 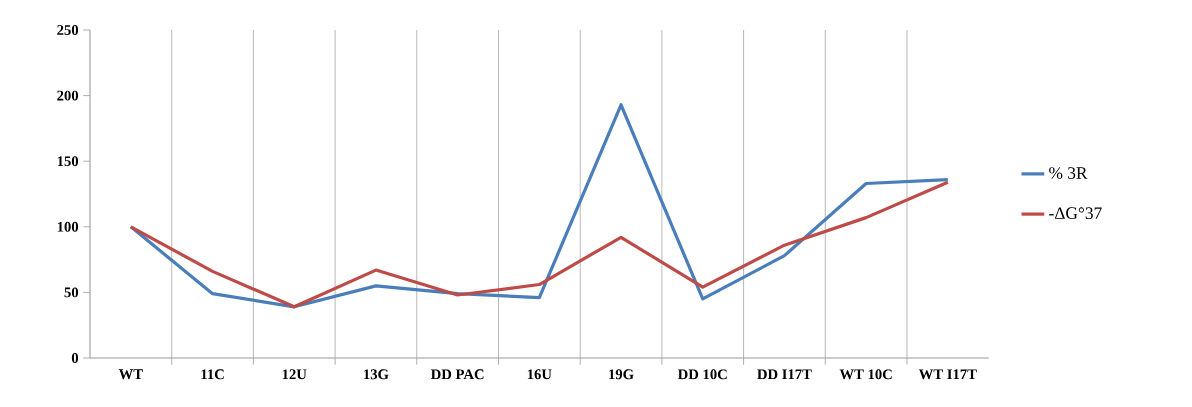 I want to click on x-tick-label: 16U, so click(x=539, y=374).